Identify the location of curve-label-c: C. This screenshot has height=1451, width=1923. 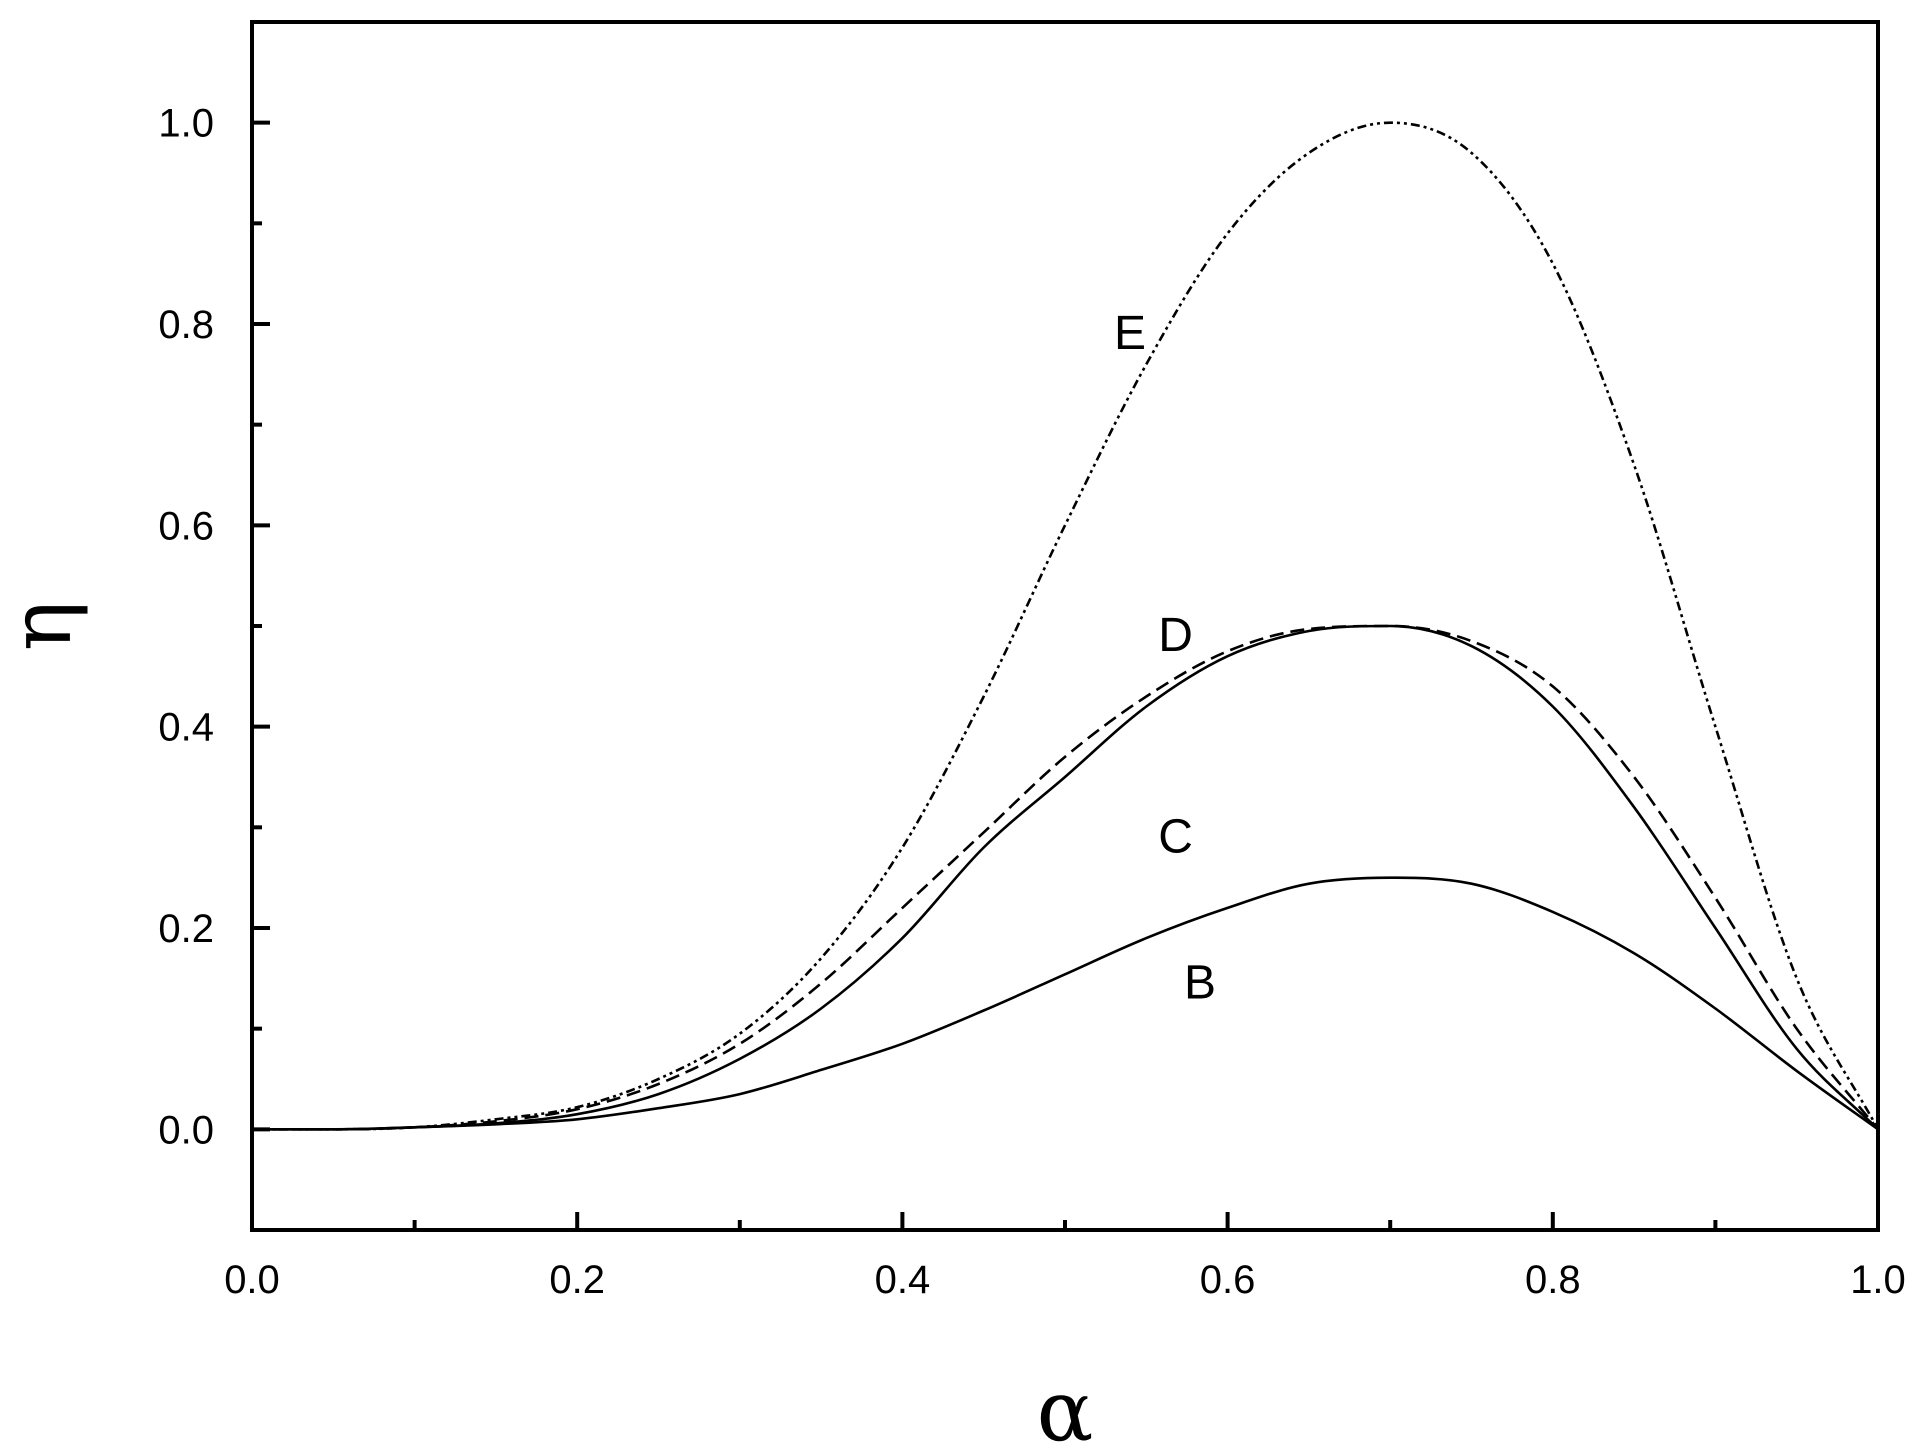
(1175, 837).